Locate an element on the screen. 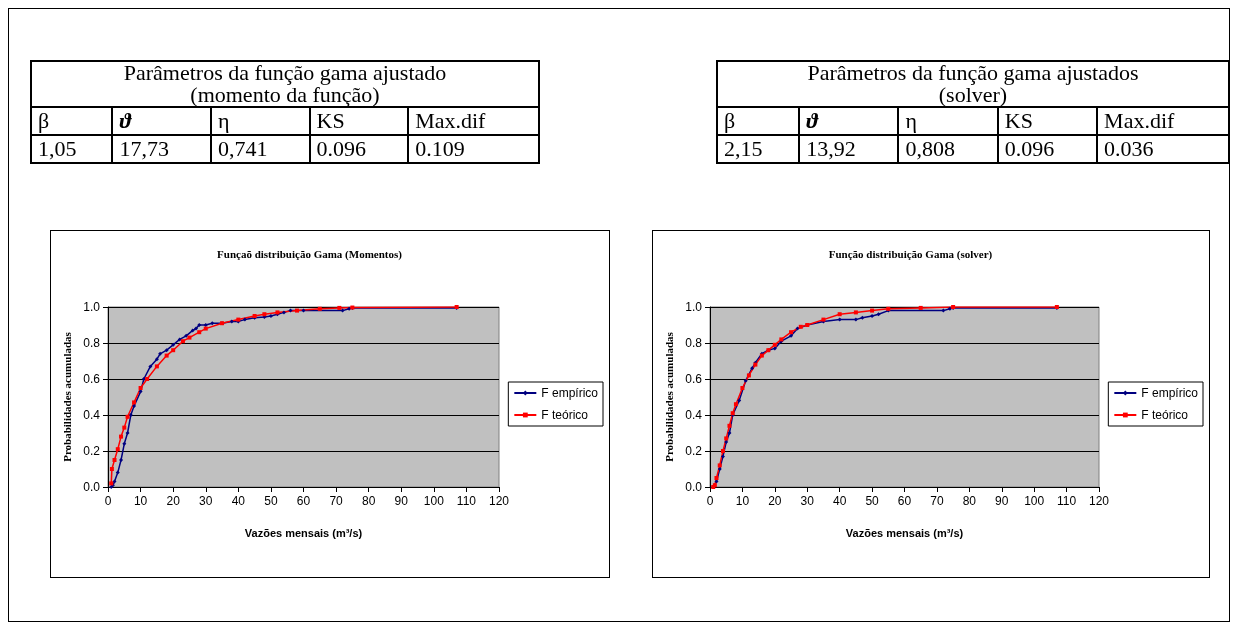 This screenshot has width=1237, height=632. text: 2,15 is located at coordinates (743, 148).